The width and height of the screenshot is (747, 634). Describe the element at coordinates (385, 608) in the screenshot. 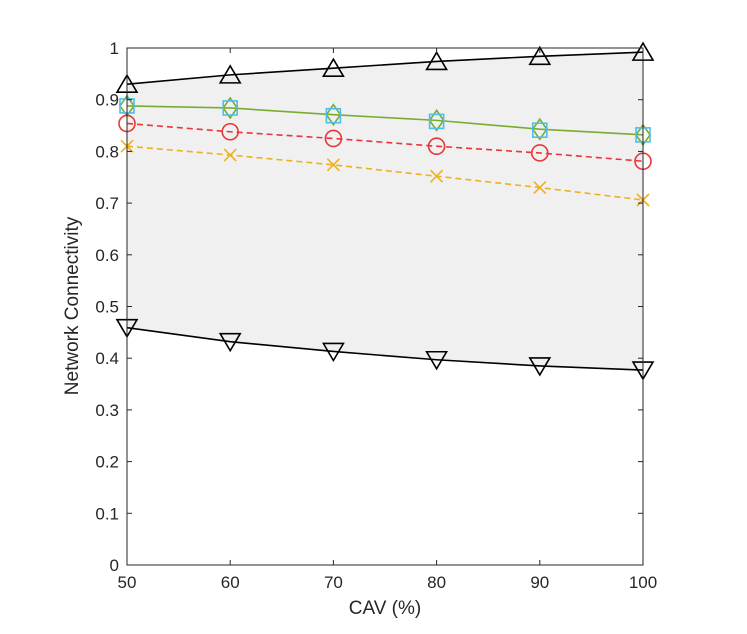

I see `x-axis-title: CAV (%)` at that location.